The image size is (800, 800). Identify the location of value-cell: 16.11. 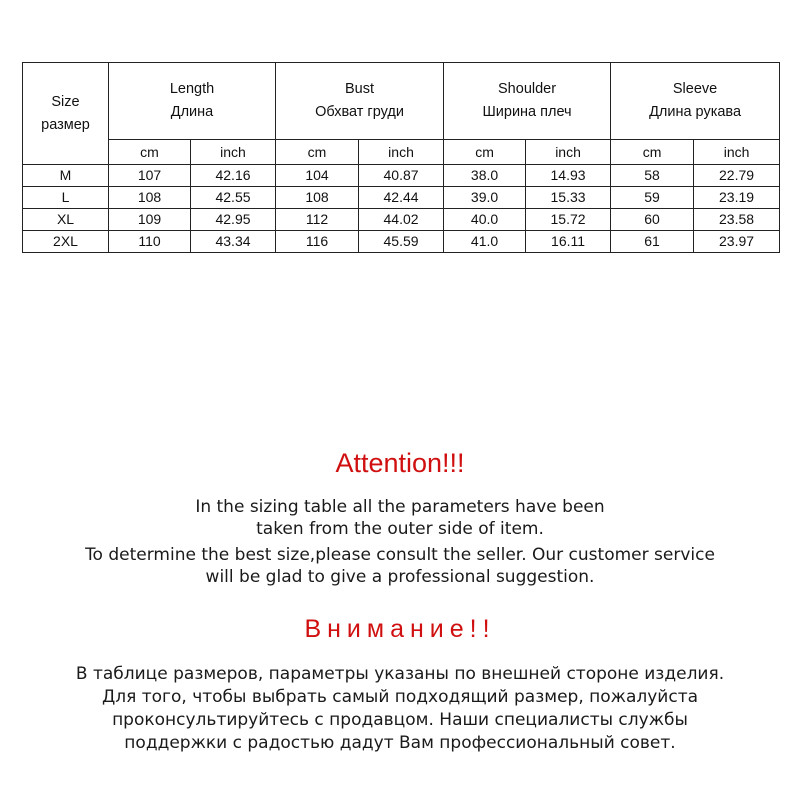
(568, 241).